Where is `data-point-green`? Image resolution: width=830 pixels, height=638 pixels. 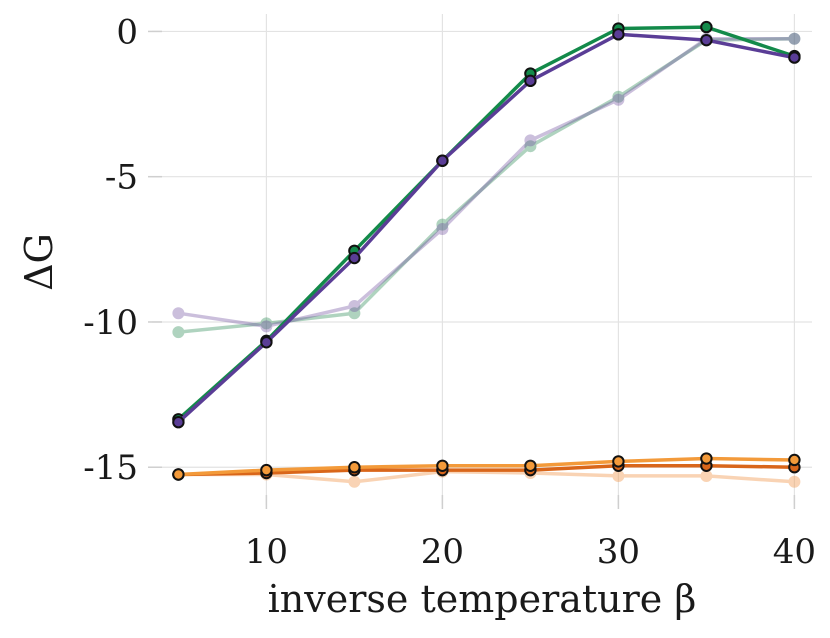 data-point-green is located at coordinates (706, 27).